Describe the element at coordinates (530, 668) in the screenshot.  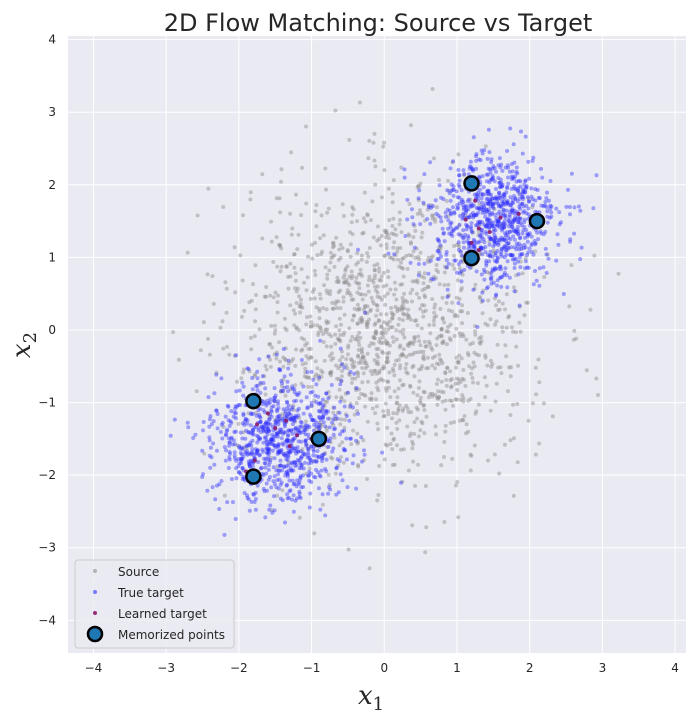
I see `x-tick-label: 2` at that location.